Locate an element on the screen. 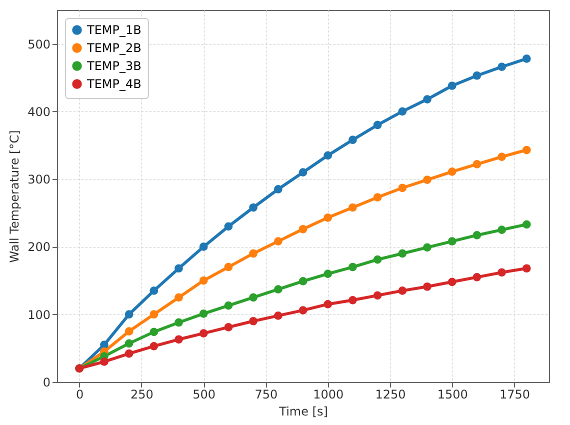 The image size is (570, 425). legend-label: TEMP_3B is located at coordinates (114, 66).